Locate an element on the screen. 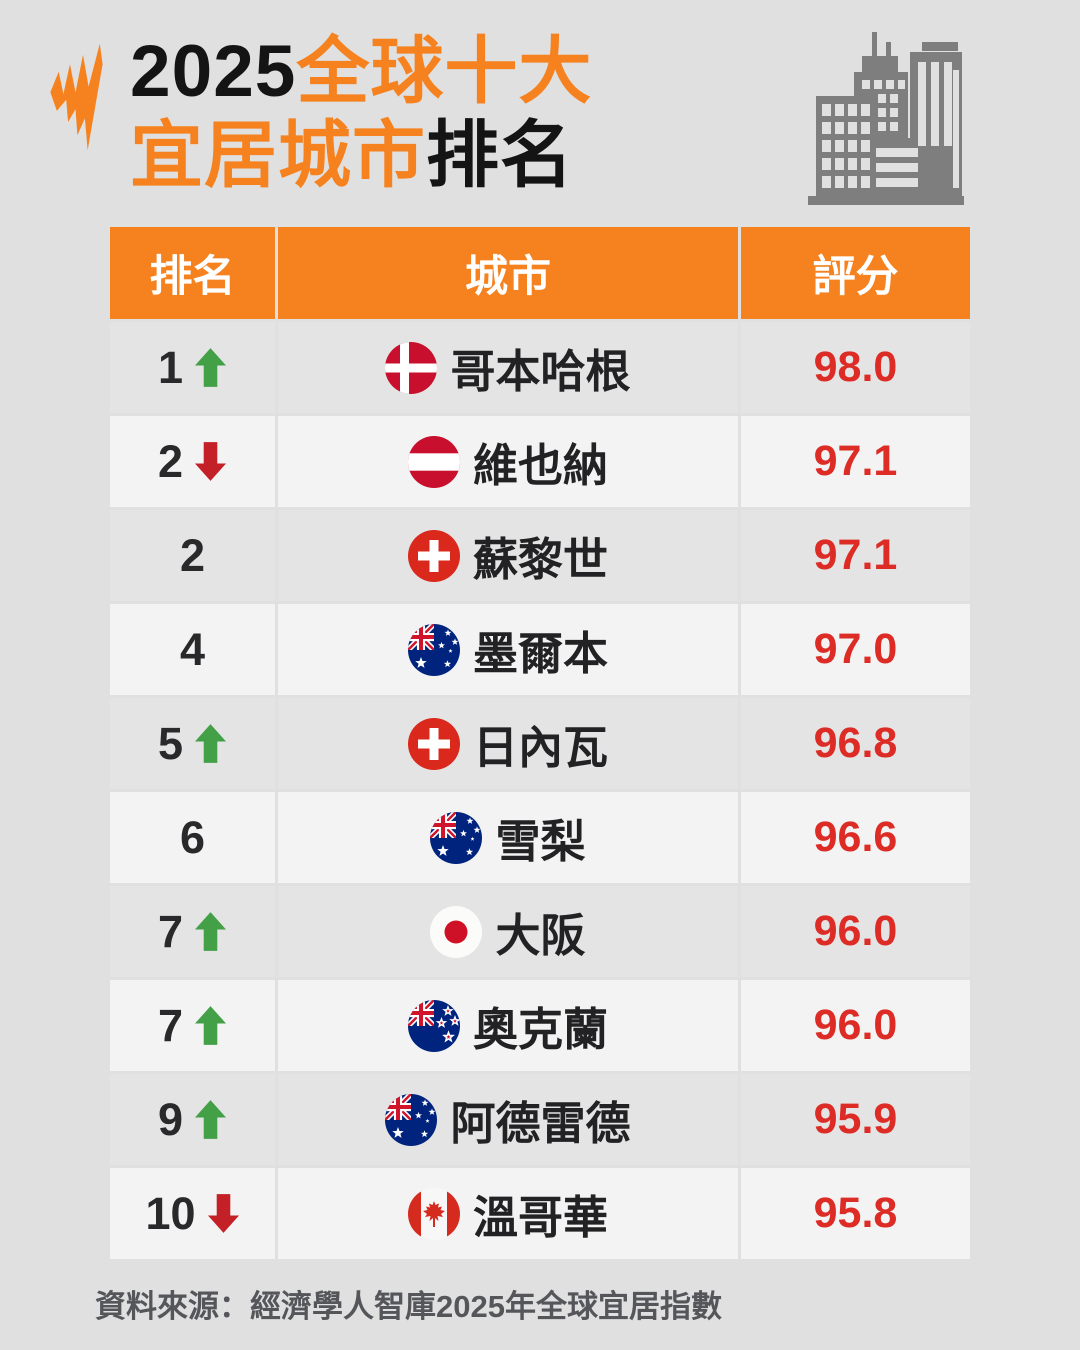  table-row: 10 溫哥華 95.8 is located at coordinates (540, 1213).